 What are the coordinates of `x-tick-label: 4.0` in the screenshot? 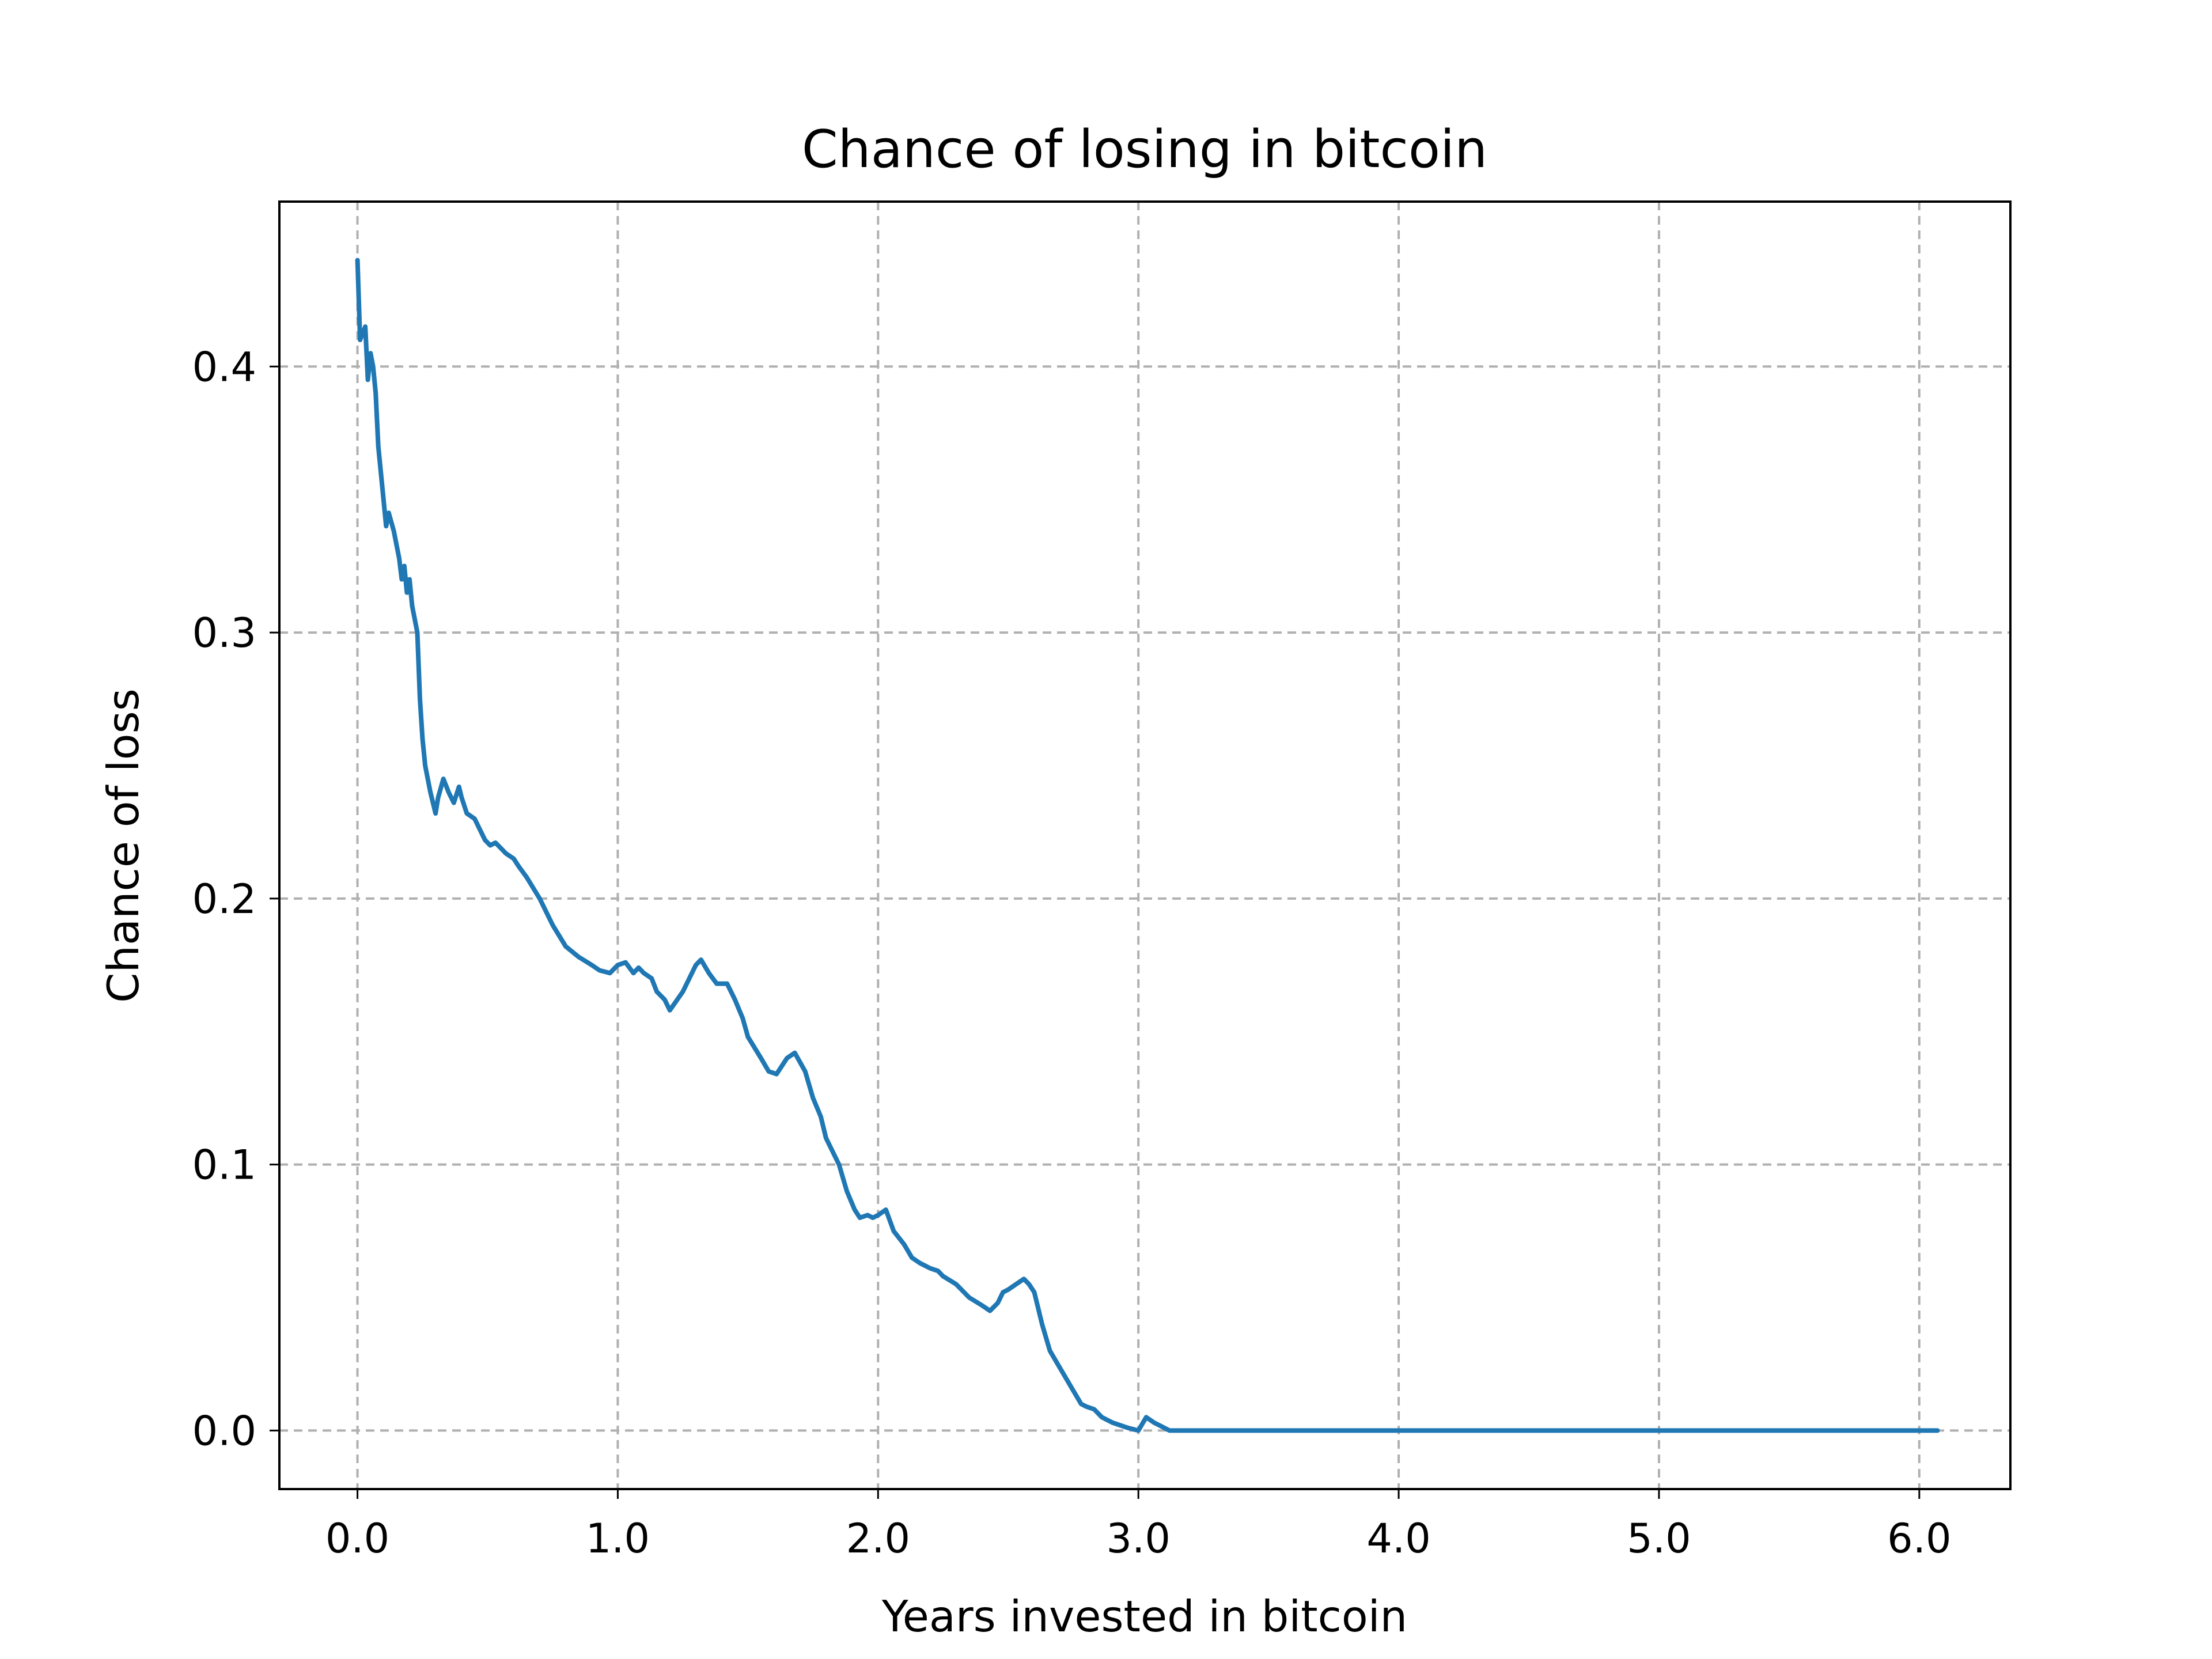 It's located at (1398, 1538).